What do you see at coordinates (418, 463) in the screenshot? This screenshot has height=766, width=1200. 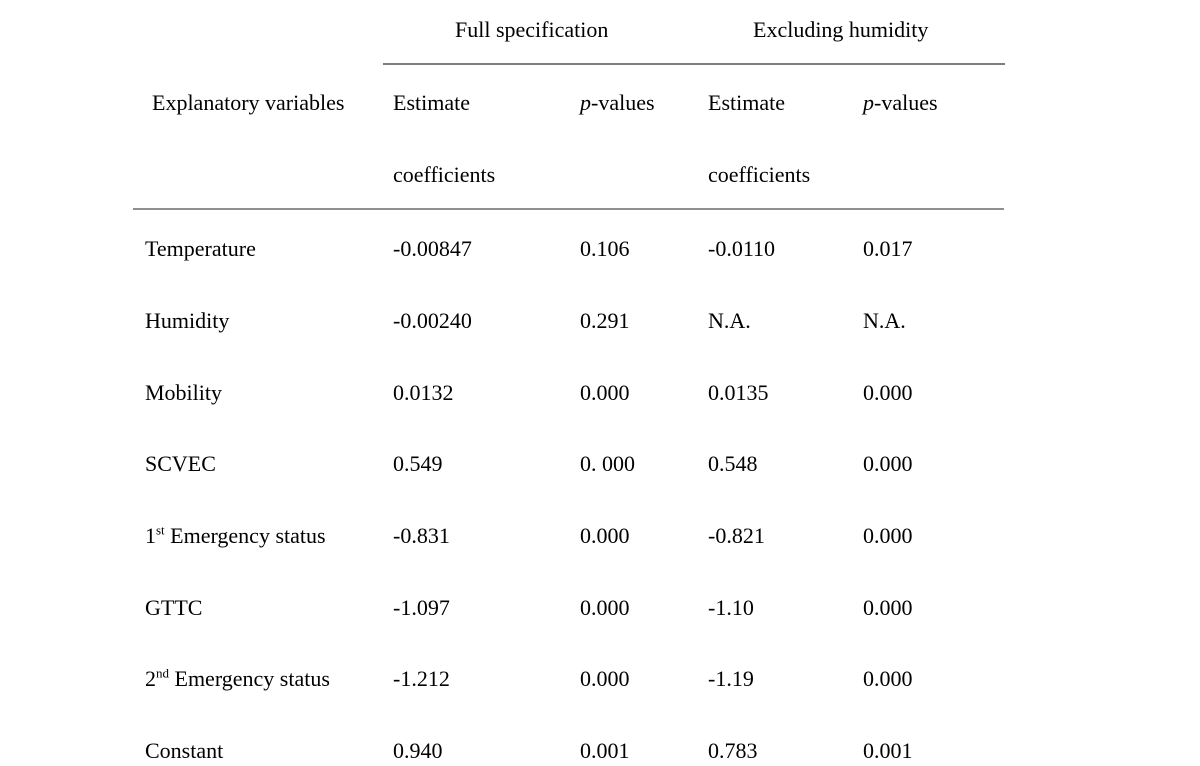 I see `full-estimate-value: 0.549` at bounding box center [418, 463].